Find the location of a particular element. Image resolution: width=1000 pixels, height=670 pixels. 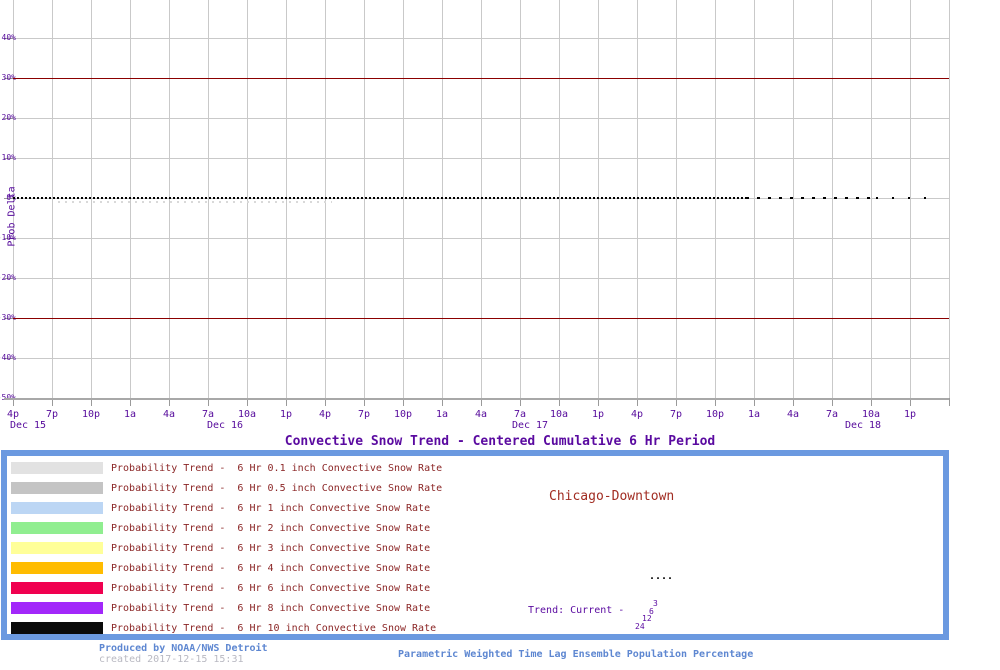

y-tick-label: 40% is located at coordinates (8, 37).